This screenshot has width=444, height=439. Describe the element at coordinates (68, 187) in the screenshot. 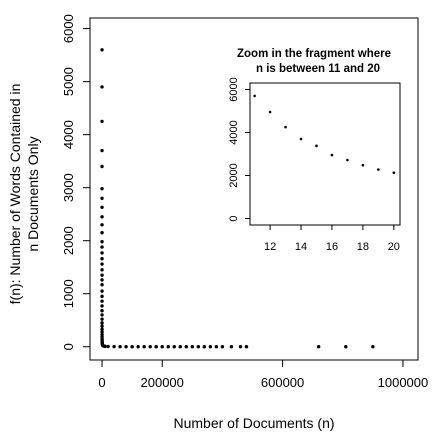

I see `main-y-tick-label: 3000` at that location.